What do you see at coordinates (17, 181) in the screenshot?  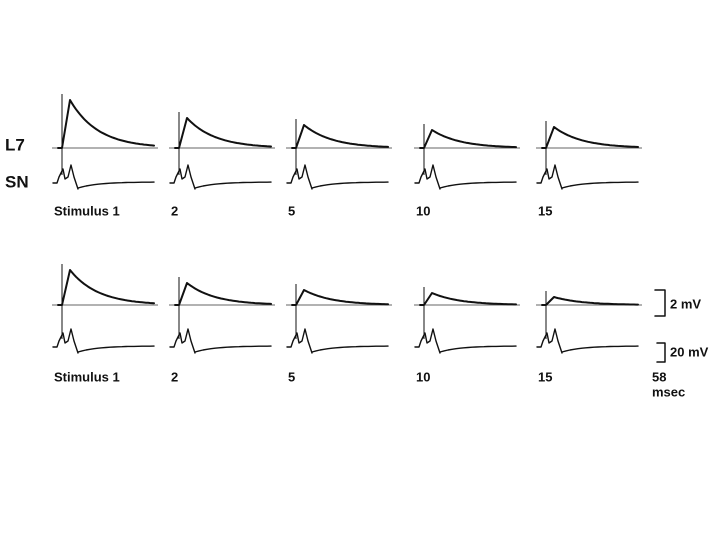 I see `sn-label: SN` at bounding box center [17, 181].